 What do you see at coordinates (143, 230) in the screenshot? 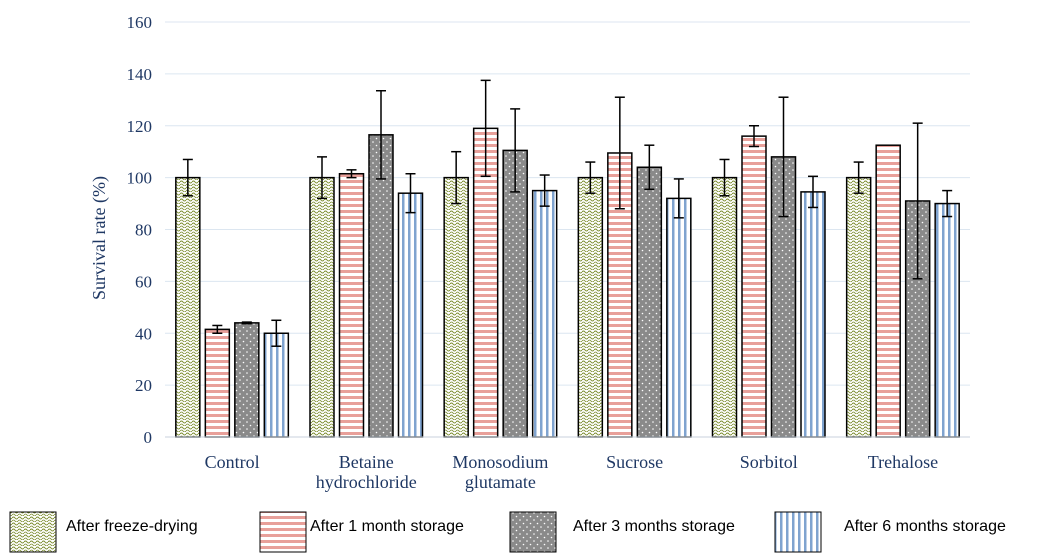
I see `y-tick-label: 80` at bounding box center [143, 230].